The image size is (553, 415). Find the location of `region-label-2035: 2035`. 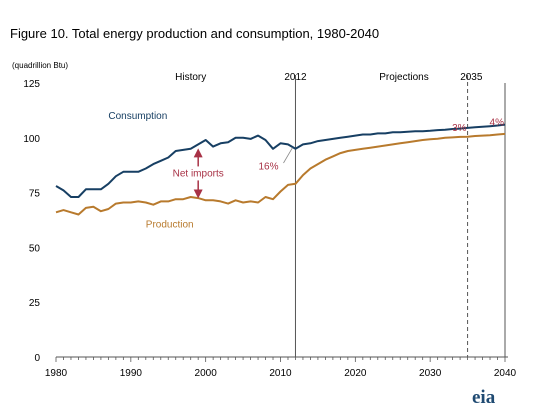

region-label-2035: 2035 is located at coordinates (471, 77).